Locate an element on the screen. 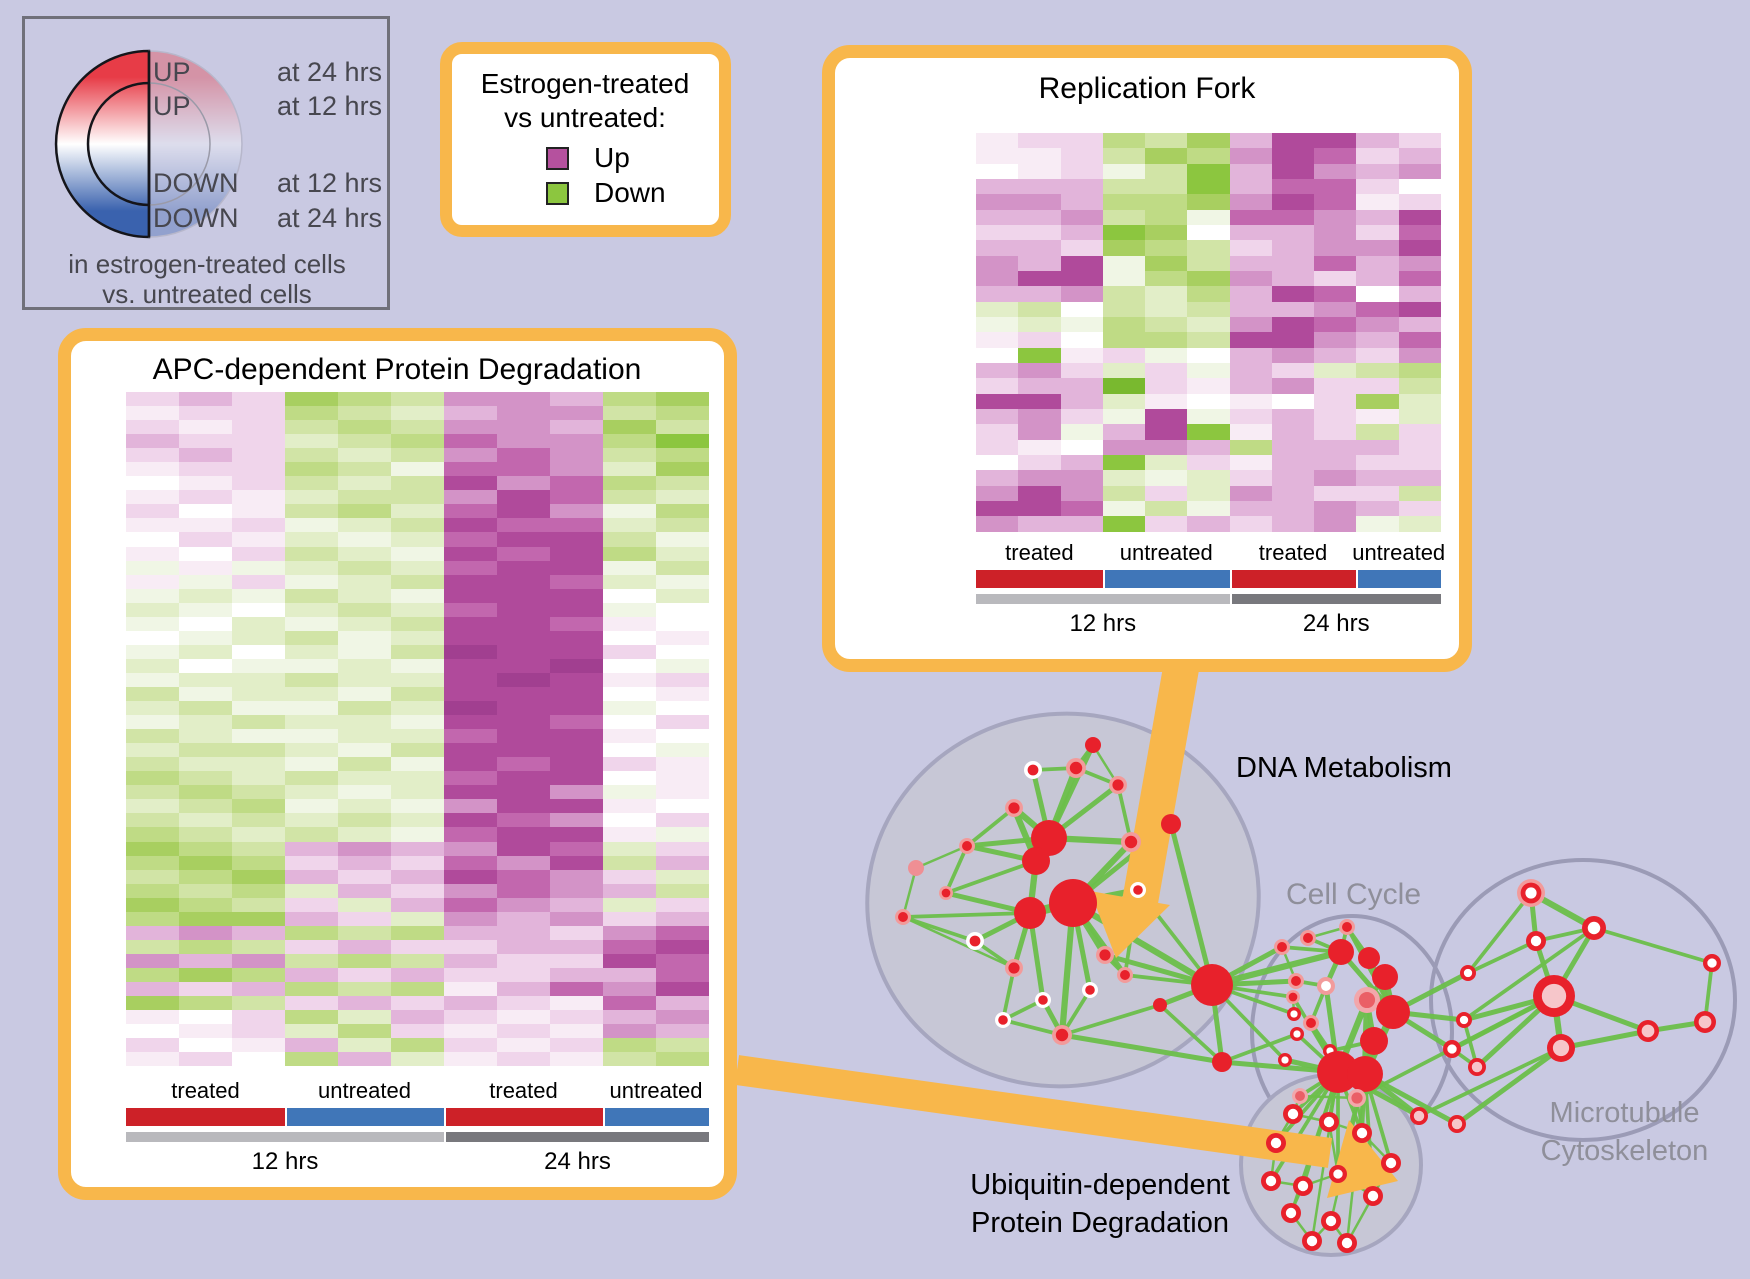 Image resolution: width=1750 pixels, height=1279 pixels. cell-cycle-label: Cell Cycle is located at coordinates (1354, 894).